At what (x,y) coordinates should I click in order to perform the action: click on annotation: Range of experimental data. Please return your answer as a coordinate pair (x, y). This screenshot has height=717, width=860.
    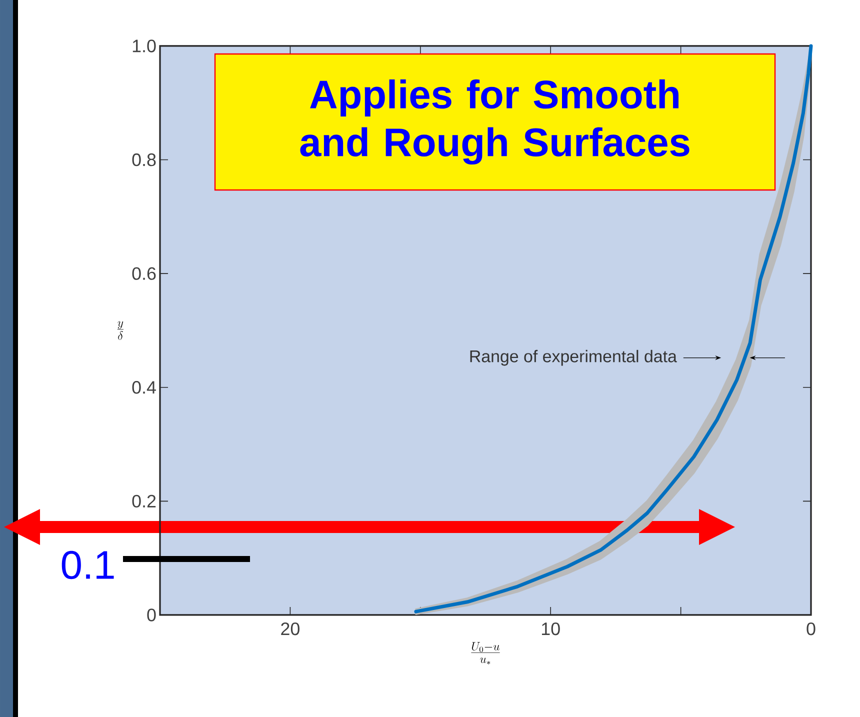
    Looking at the image, I should click on (573, 358).